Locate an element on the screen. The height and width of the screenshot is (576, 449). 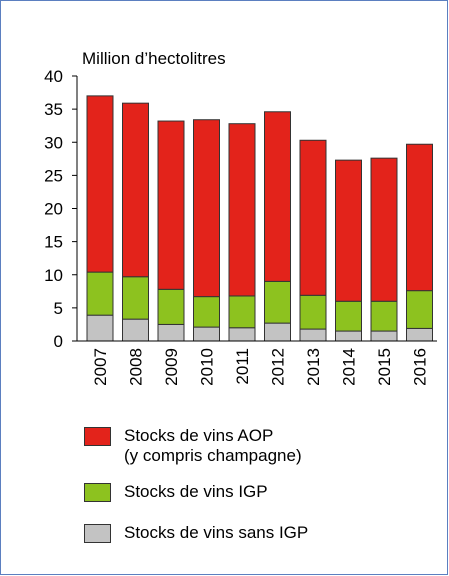
x-tick-label: 2009 is located at coordinates (171, 367).